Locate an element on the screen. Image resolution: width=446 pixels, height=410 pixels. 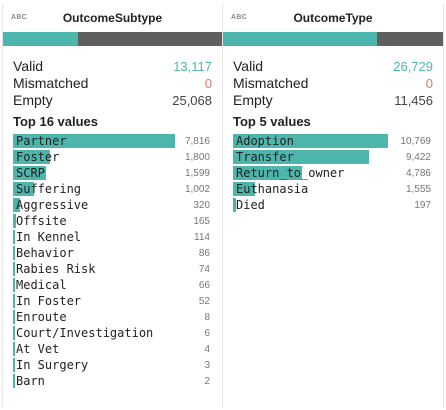
top-values-title: Top 16 values is located at coordinates (56, 121).